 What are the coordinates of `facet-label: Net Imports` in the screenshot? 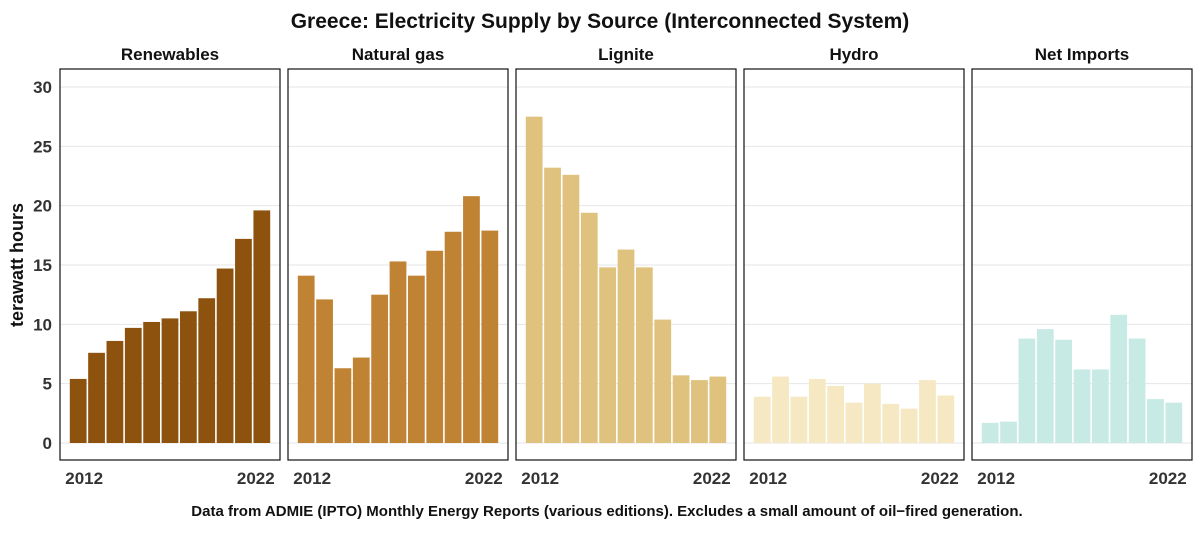 It's located at (1082, 54).